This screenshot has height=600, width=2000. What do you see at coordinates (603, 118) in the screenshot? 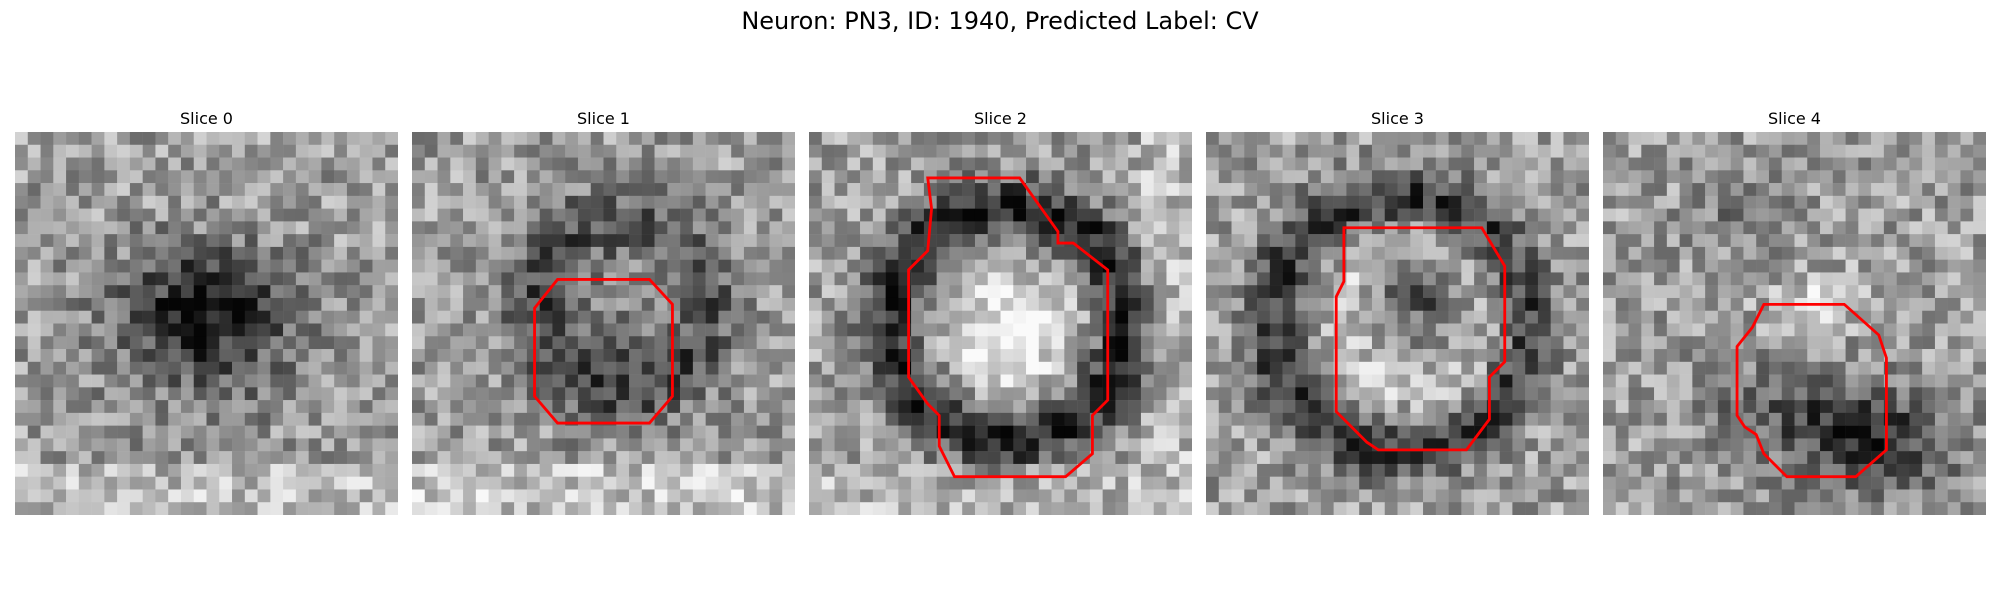
I see `slice-title-1: Slice 1` at bounding box center [603, 118].